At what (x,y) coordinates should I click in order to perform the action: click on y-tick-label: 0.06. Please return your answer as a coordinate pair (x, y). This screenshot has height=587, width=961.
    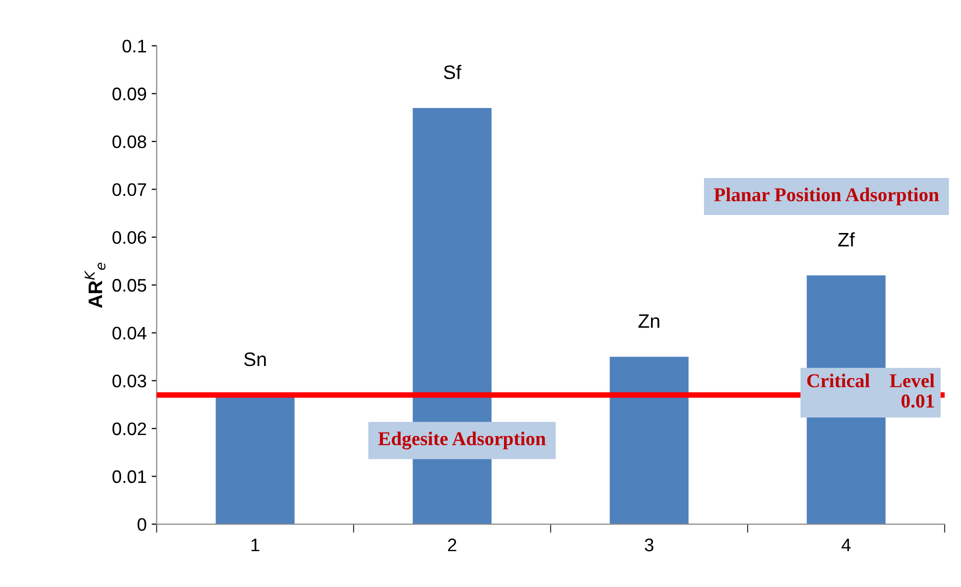
    Looking at the image, I should click on (129, 237).